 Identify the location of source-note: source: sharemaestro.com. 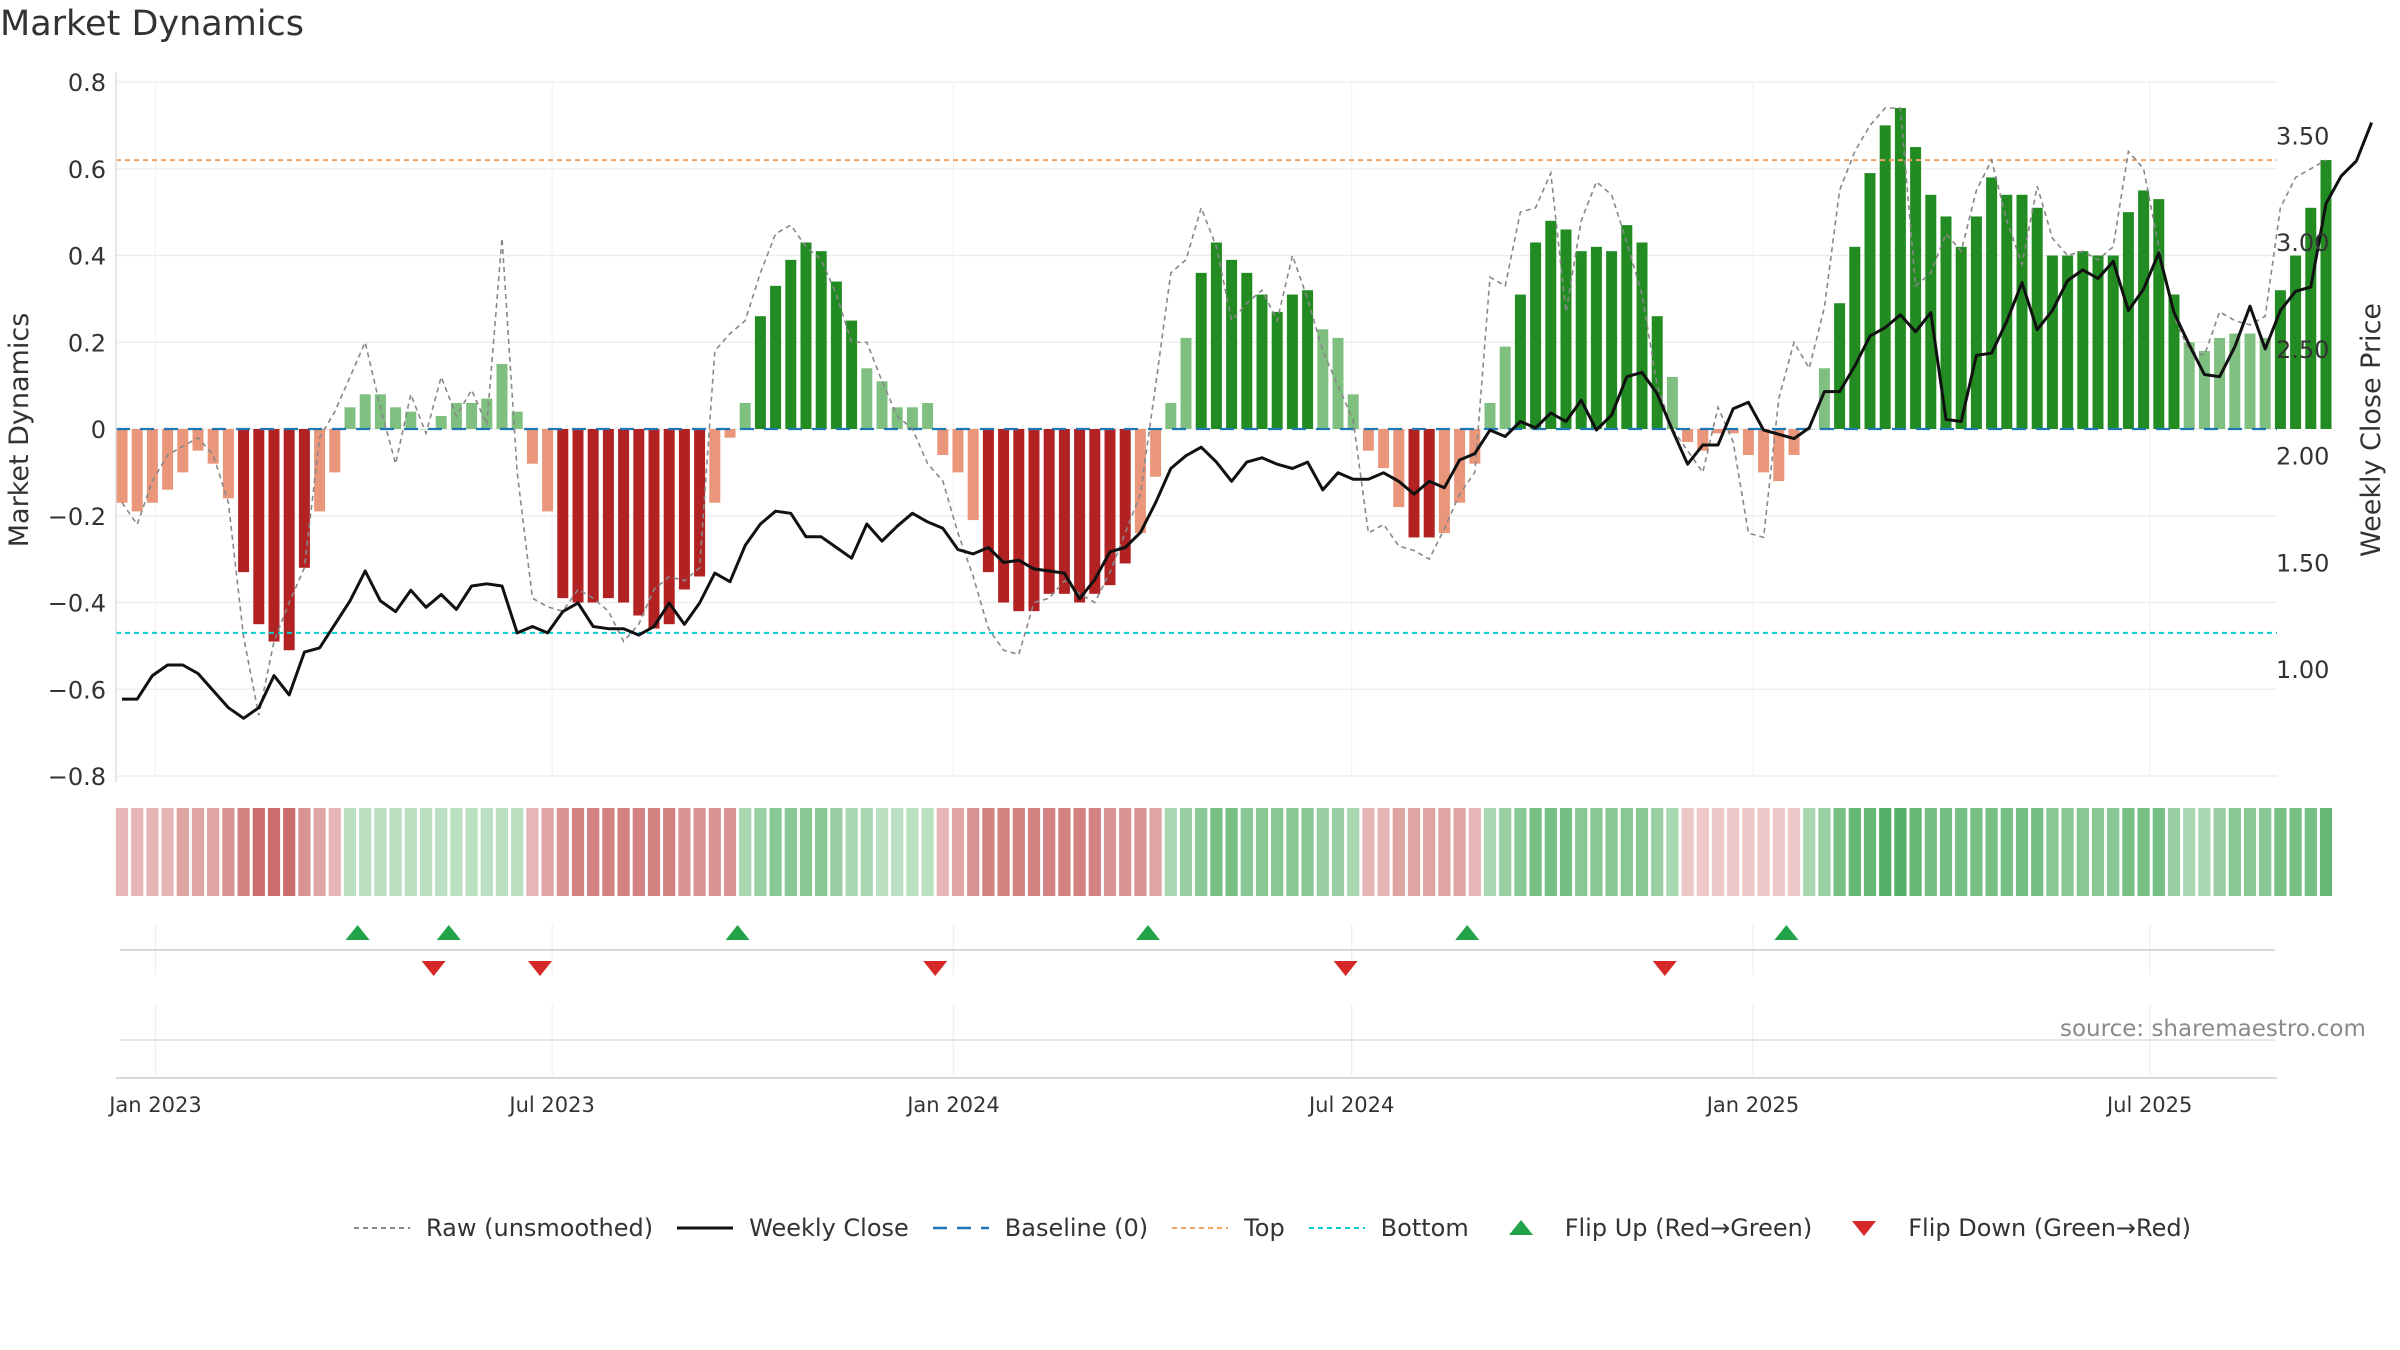
(2213, 1029).